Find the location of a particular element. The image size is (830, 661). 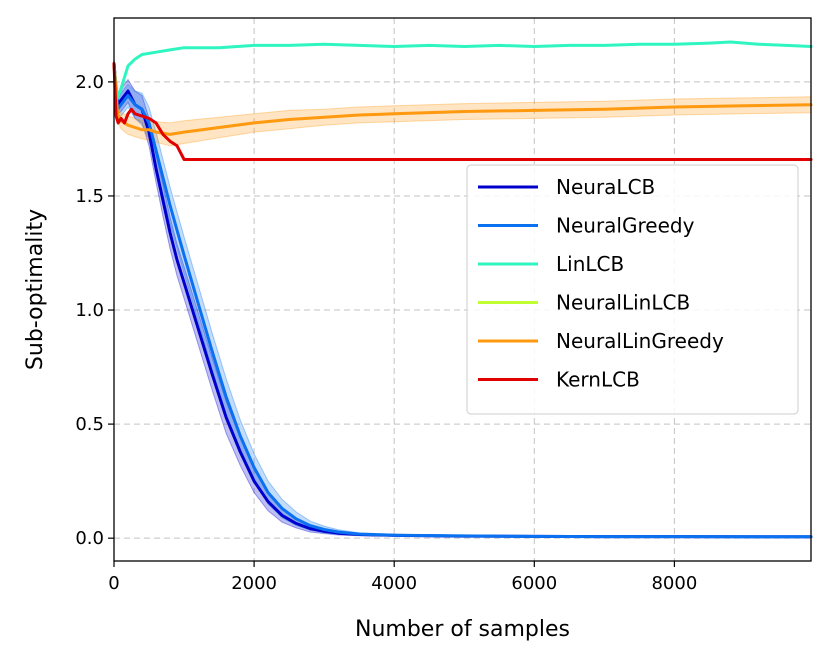

y-axis-title: Sub-optimality is located at coordinates (35, 289).